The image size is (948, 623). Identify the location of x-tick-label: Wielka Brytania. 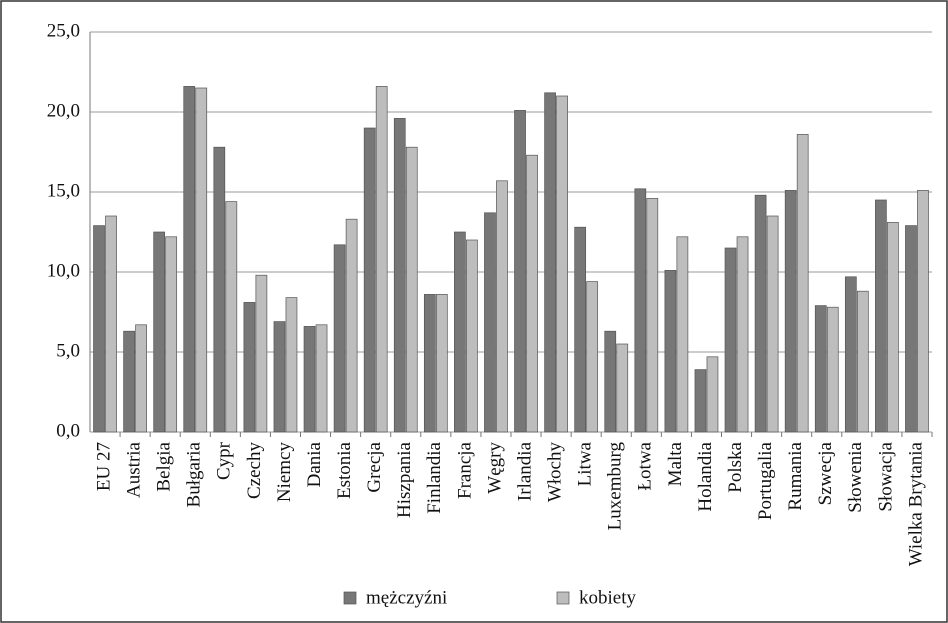
(915, 503).